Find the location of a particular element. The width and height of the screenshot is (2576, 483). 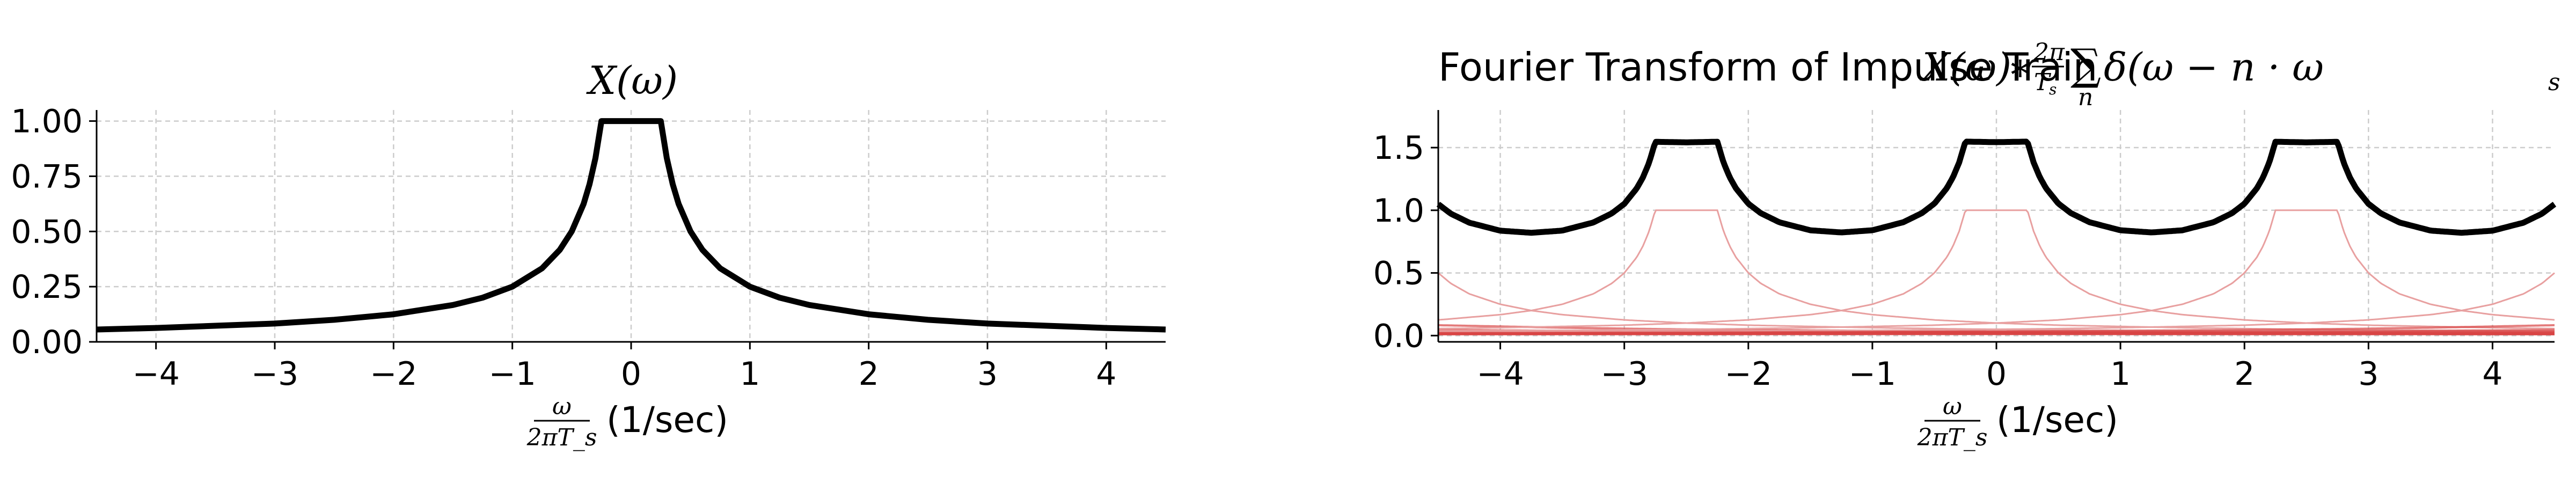

left-xtick-label: 2 is located at coordinates (869, 374).